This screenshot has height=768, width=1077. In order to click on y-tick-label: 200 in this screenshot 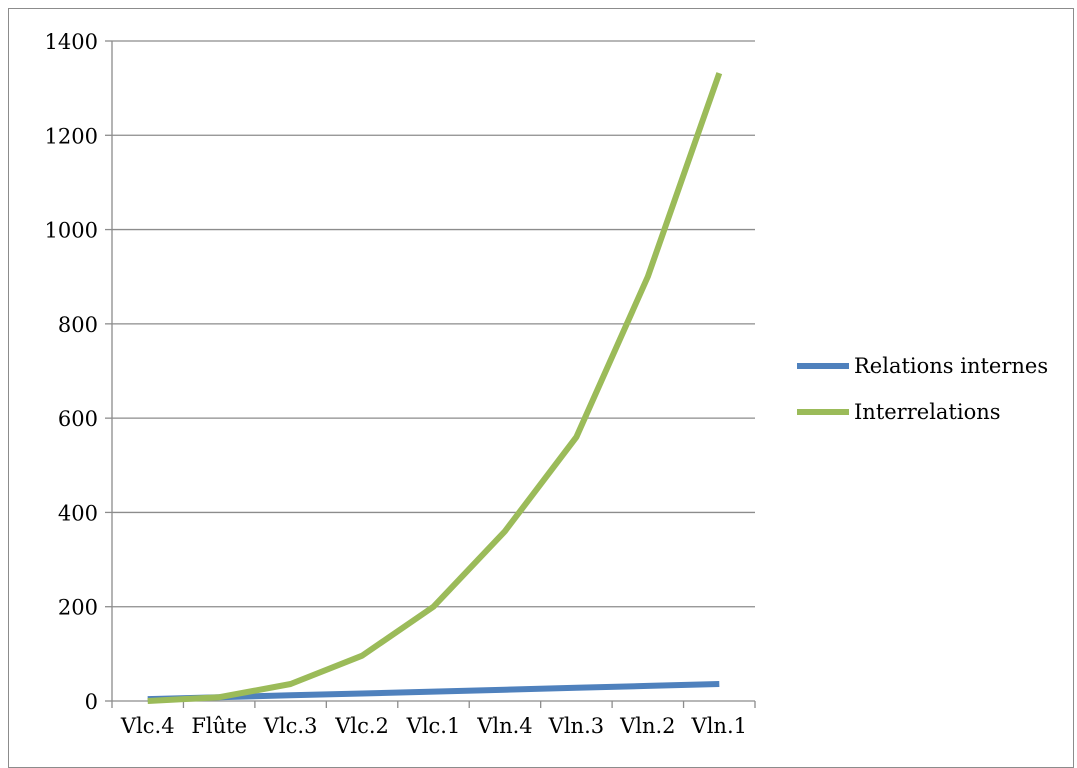, I will do `click(78, 608)`.